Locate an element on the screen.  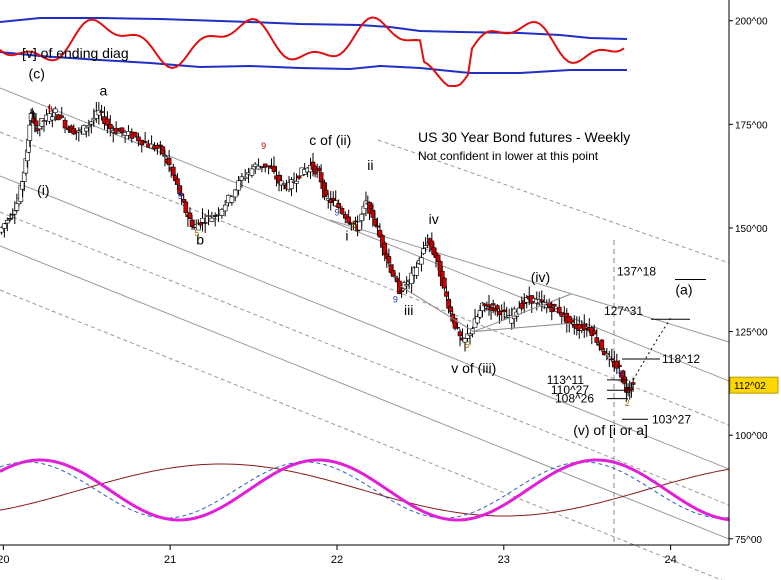
upper-band-line is located at coordinates (314, 28).